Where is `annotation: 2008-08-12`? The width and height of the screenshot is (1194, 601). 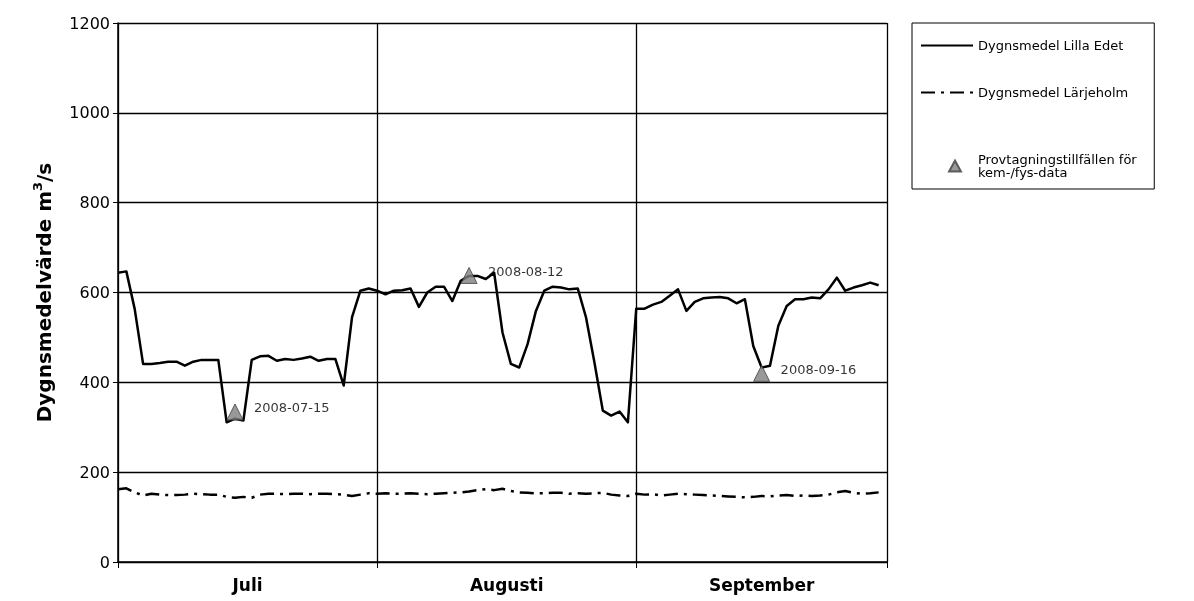
annotation: 2008-08-12 is located at coordinates (526, 271).